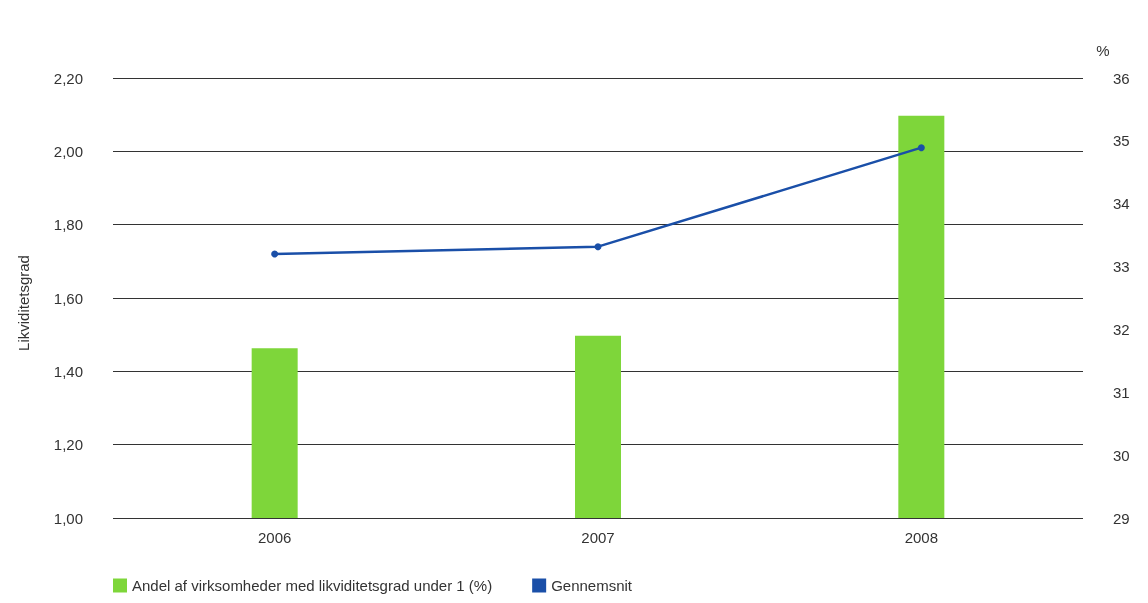 The width and height of the screenshot is (1148, 603). Describe the element at coordinates (68, 151) in the screenshot. I see `y-tick-label: 2,00` at that location.